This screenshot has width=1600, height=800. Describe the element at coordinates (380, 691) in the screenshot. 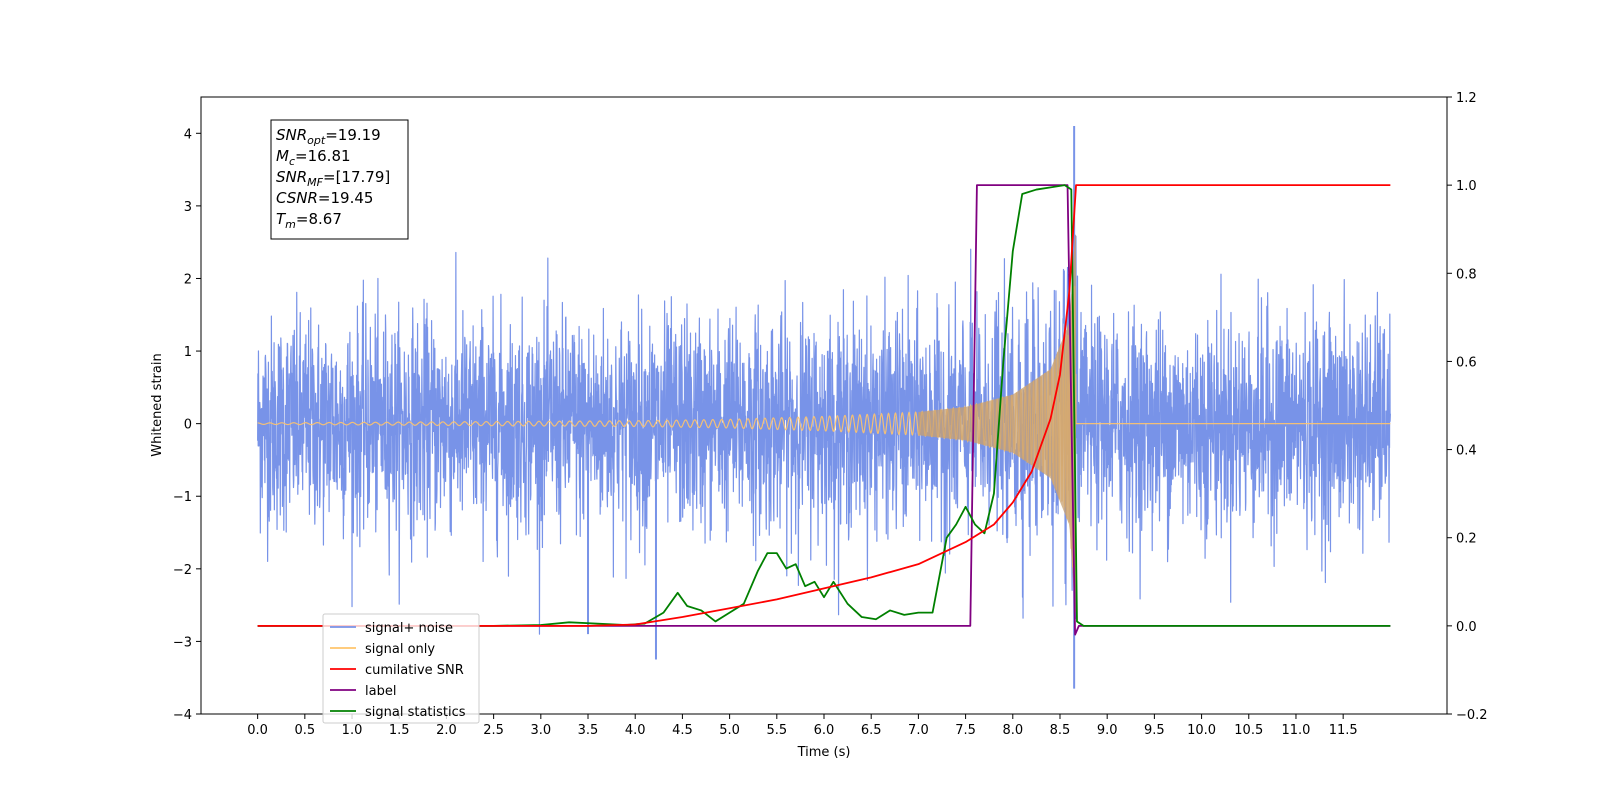

I see `legend-entry: label` at that location.